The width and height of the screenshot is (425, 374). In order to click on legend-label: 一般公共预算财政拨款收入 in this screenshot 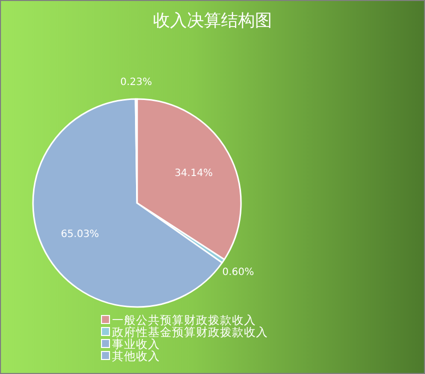, I will do `click(184, 320)`.